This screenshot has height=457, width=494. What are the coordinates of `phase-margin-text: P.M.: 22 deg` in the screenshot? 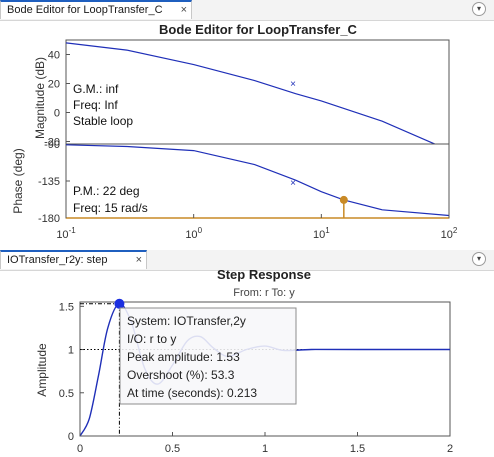 It's located at (106, 191).